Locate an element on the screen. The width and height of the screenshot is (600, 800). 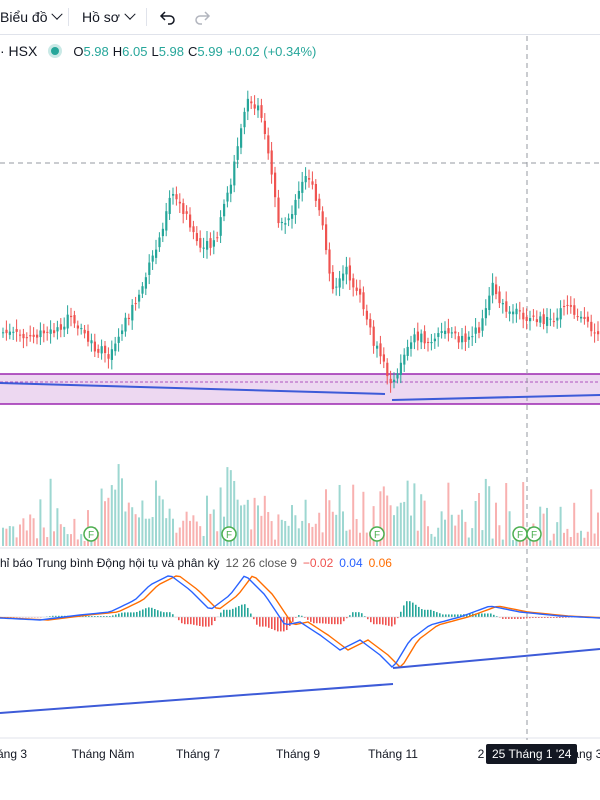
redo-button is located at coordinates (202, 17).